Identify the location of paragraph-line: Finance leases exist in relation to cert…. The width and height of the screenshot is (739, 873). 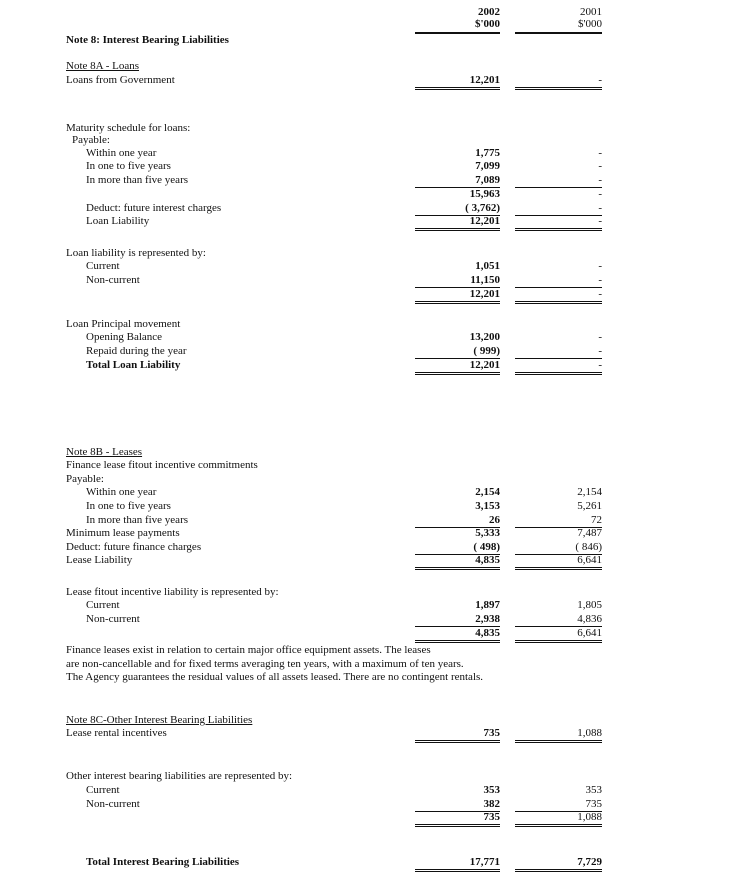
(248, 650).